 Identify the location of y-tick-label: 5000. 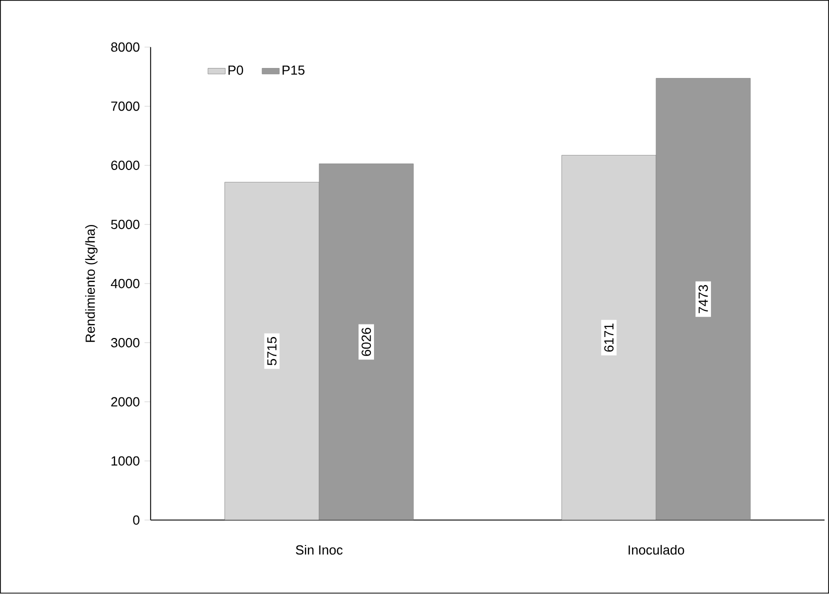
(125, 225).